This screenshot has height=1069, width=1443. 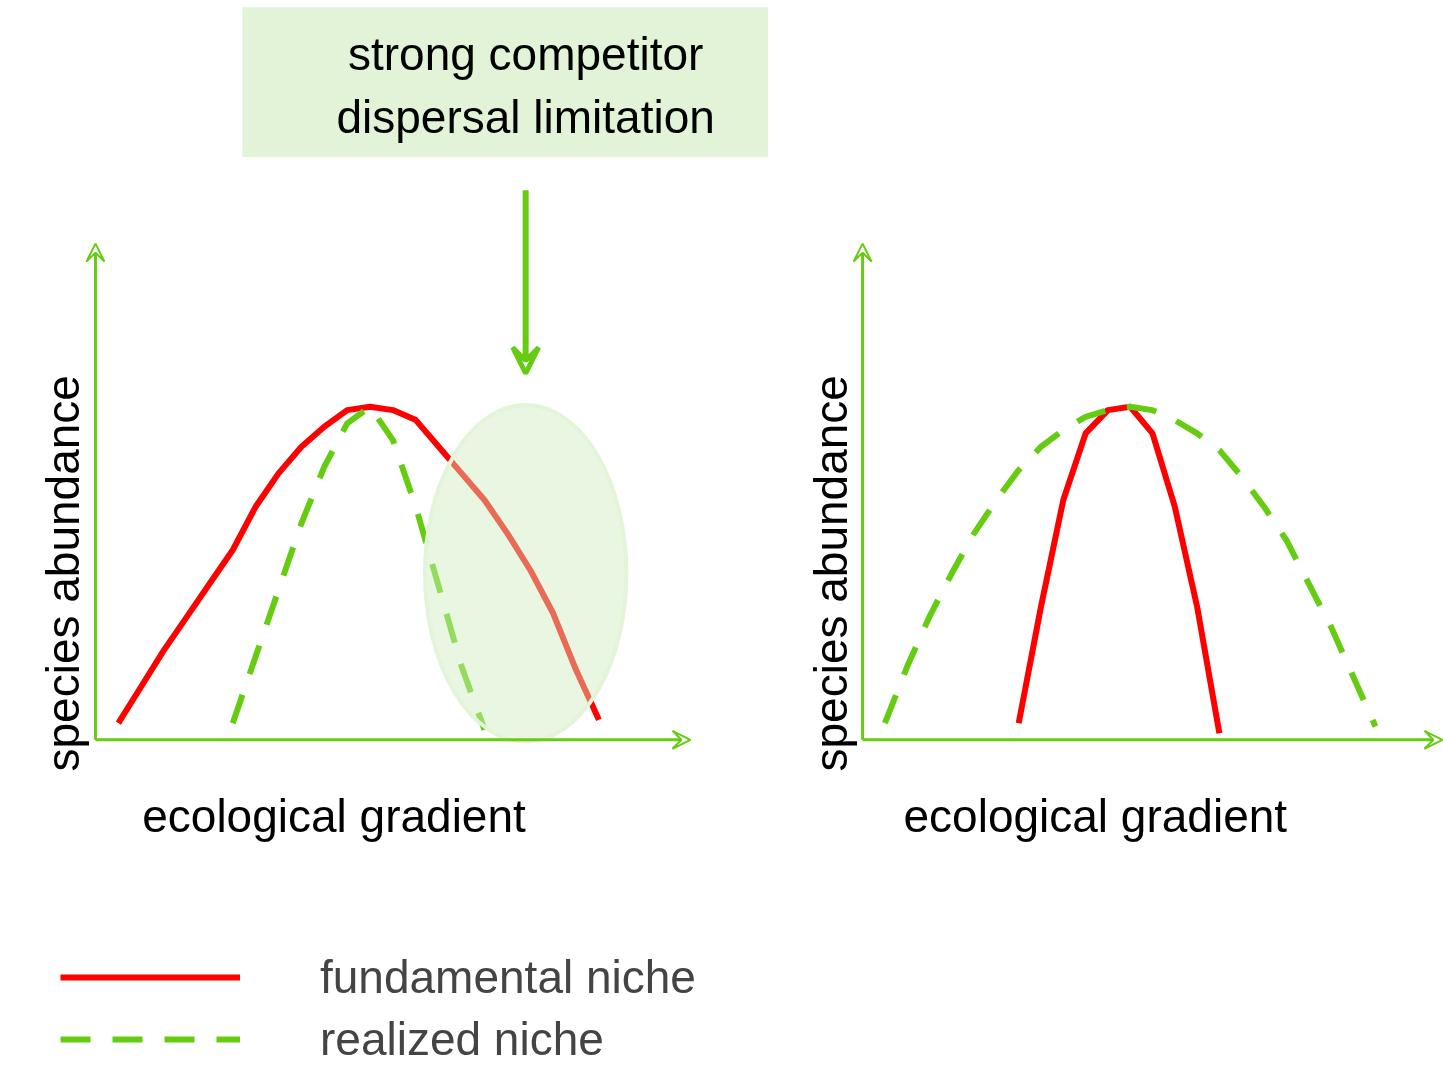 What do you see at coordinates (525, 117) in the screenshot?
I see `text: dispersal limitation` at bounding box center [525, 117].